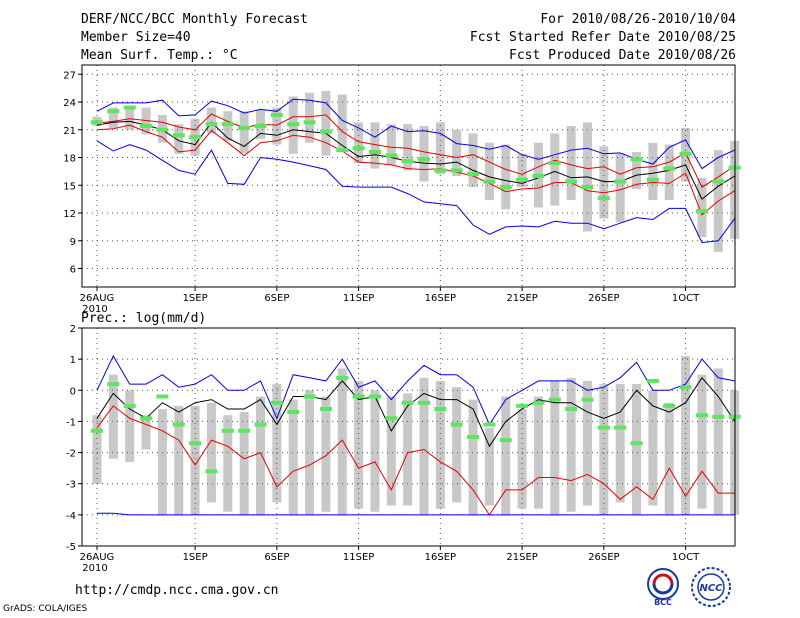 The width and height of the screenshot is (800, 618). What do you see at coordinates (521, 557) in the screenshot?
I see `xtick-label-21SEP: 21SEP` at bounding box center [521, 557].